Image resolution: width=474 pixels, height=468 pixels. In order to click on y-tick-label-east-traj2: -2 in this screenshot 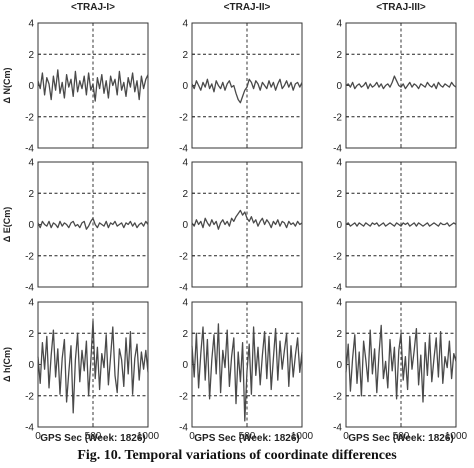, I will do `click(183, 256)`.